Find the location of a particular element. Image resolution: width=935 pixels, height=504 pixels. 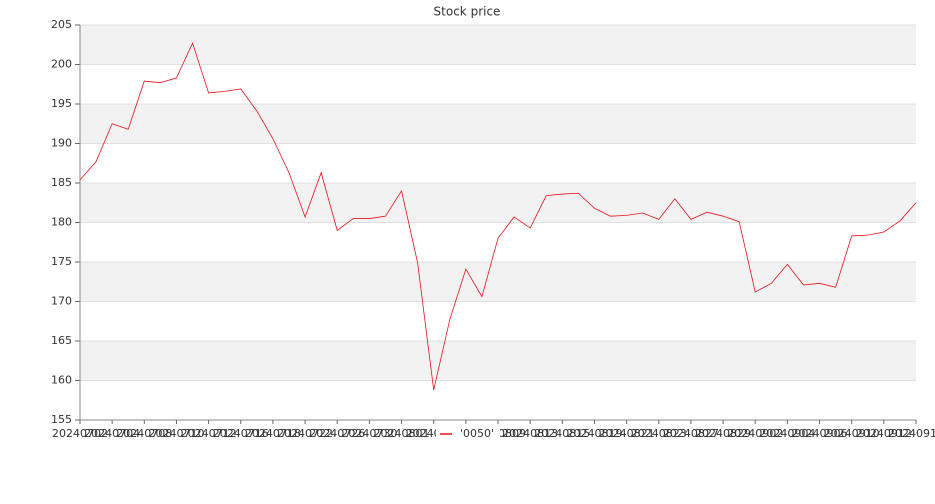

x-tick-label: 20240821 is located at coordinates (627, 433).